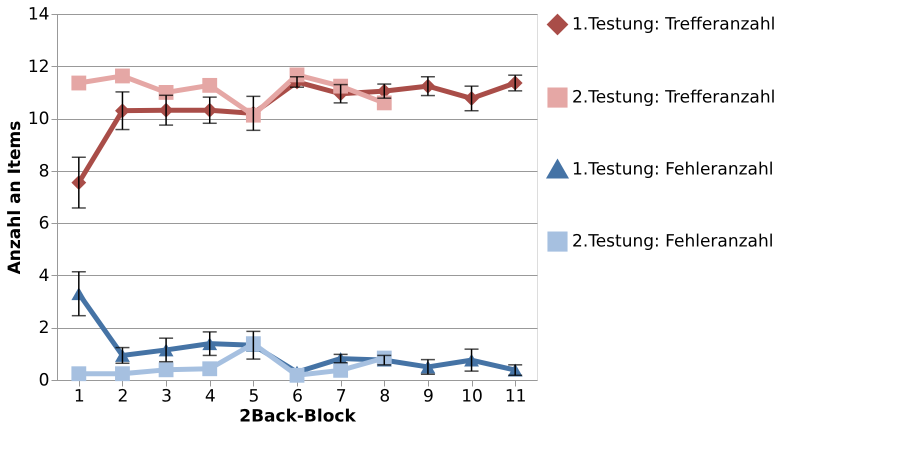  What do you see at coordinates (384, 396) in the screenshot?
I see `x-tick-label: 8` at bounding box center [384, 396].